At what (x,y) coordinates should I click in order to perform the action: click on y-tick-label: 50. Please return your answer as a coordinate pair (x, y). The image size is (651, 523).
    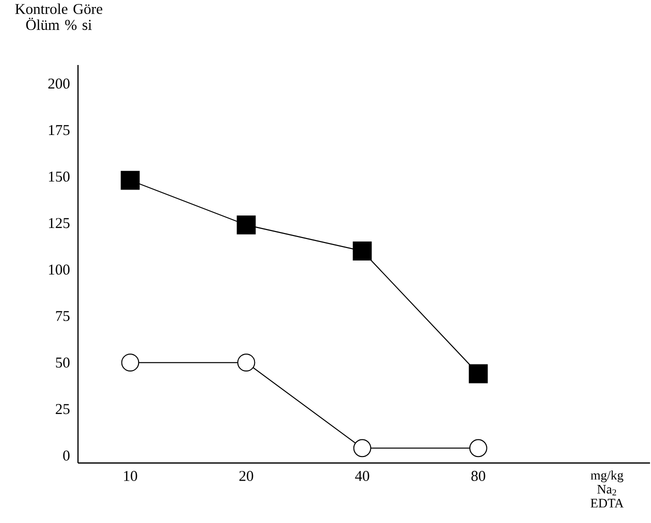
    Looking at the image, I should click on (63, 363).